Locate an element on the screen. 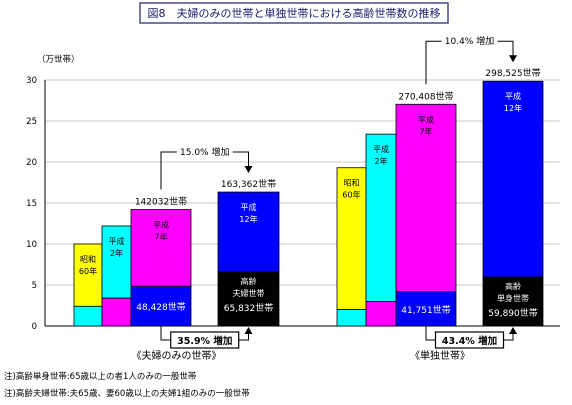  footnote: 注)高齢夫婦世帯:夫65歳、妻60歳以上の夫婦1組のみの一般世帯 is located at coordinates (127, 394).